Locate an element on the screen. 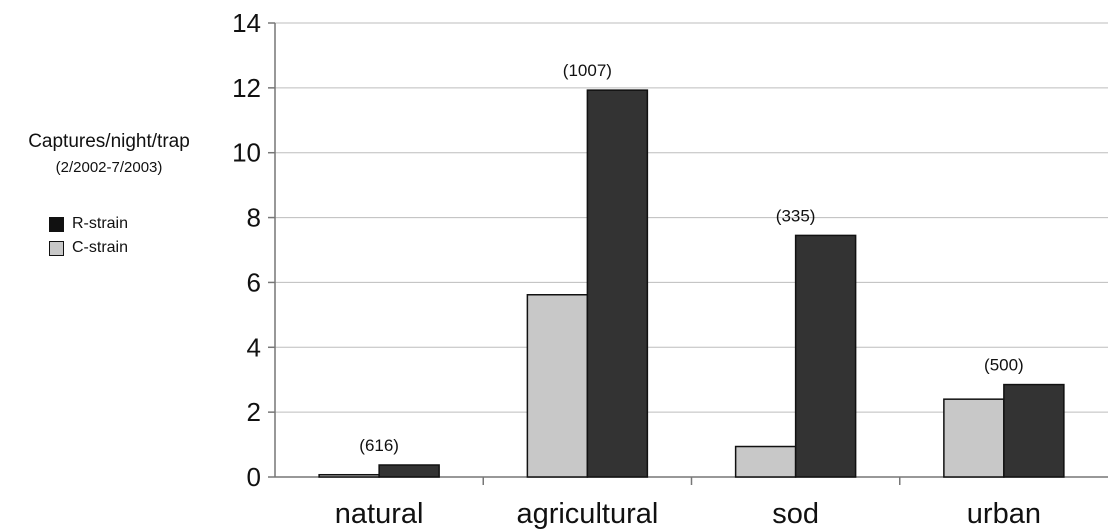  legend-swatch-r-strain is located at coordinates (56, 224).